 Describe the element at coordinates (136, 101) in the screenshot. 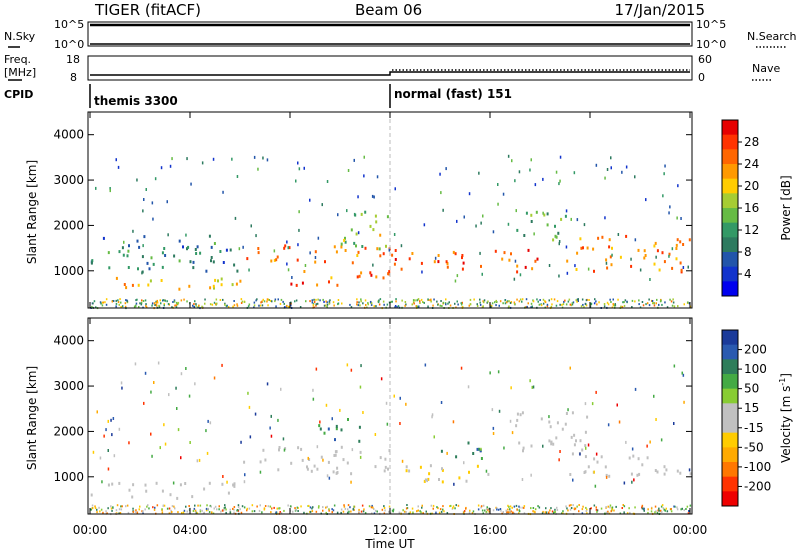

I see `cpid-left: themis 3300` at that location.